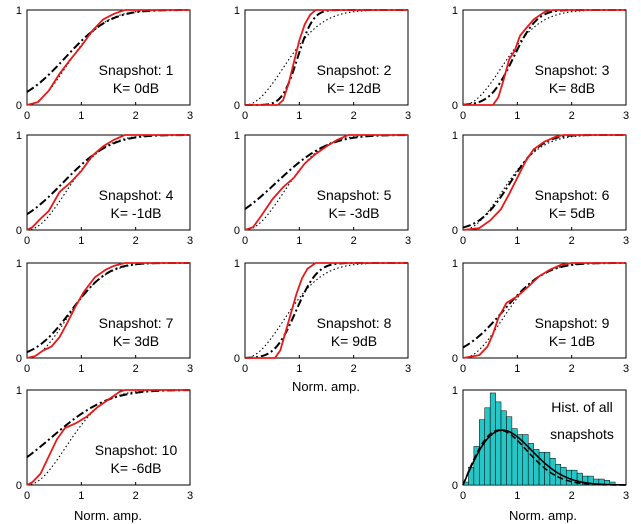 The height and width of the screenshot is (524, 641). I want to click on panel-2-snapshot-label: Snapshot: 2, so click(354, 70).